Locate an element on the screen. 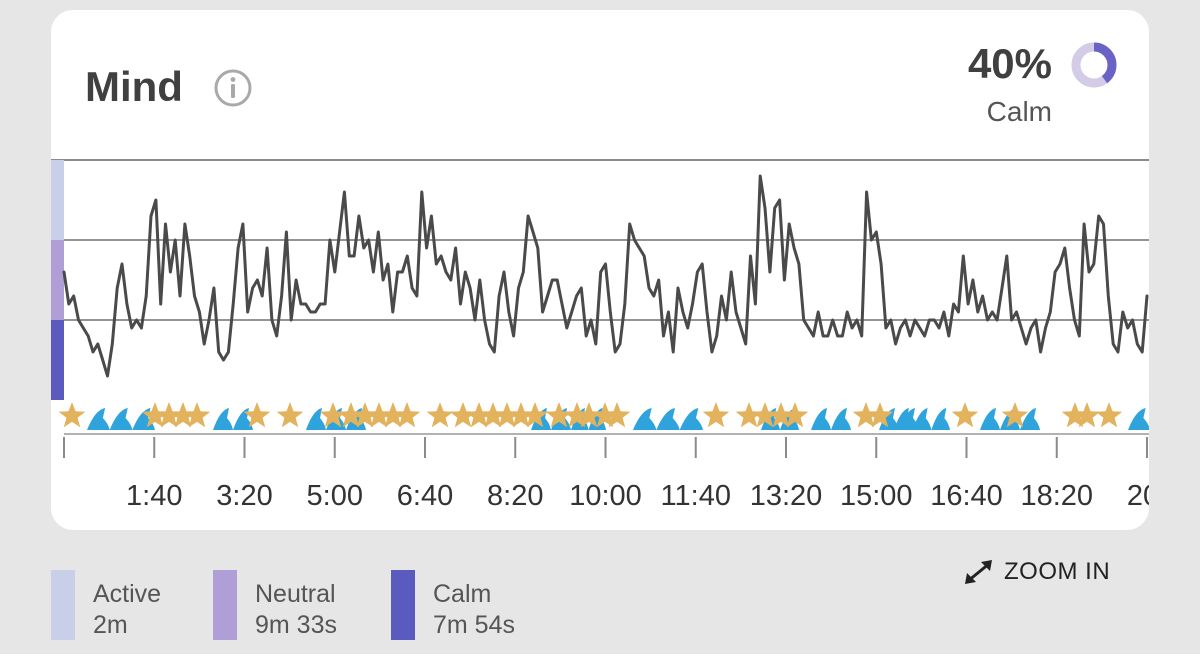  x-tick-label: 1:40 is located at coordinates (154, 496).